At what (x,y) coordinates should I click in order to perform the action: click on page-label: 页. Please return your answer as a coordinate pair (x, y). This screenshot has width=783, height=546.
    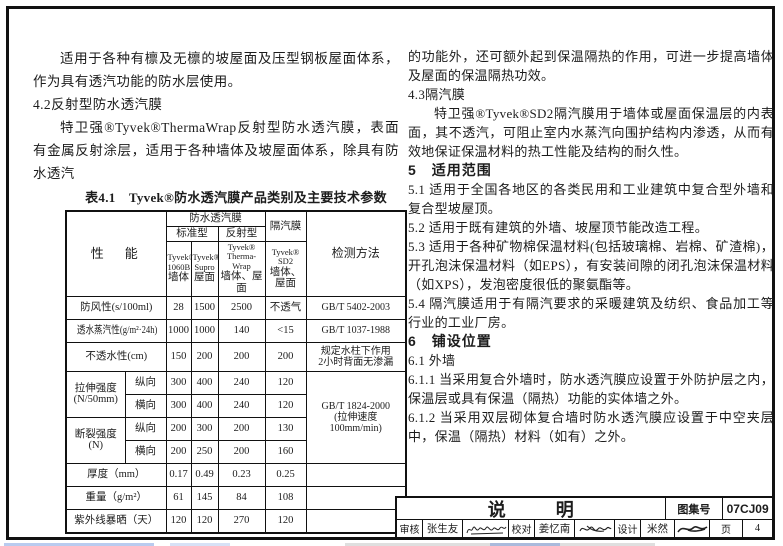
    Looking at the image, I should click on (726, 528).